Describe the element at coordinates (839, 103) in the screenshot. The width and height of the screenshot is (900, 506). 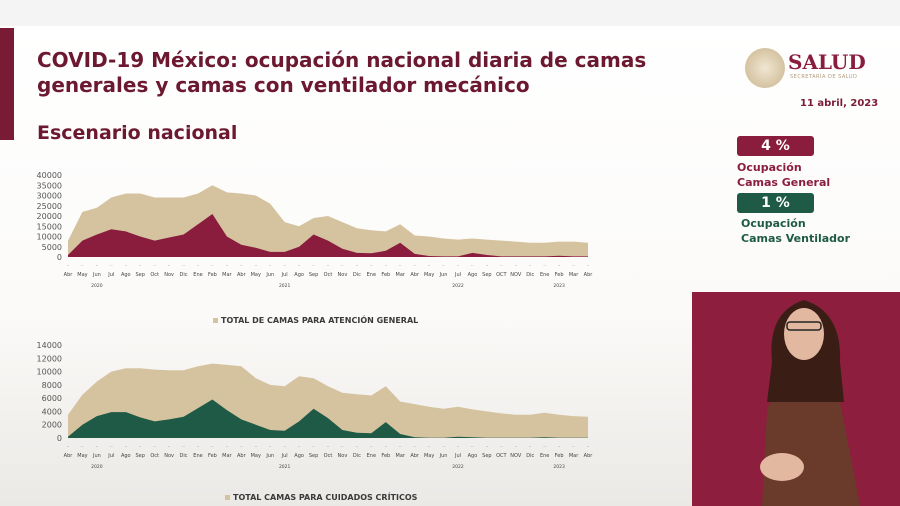
I see `date-label: 11 abril, 2023` at that location.